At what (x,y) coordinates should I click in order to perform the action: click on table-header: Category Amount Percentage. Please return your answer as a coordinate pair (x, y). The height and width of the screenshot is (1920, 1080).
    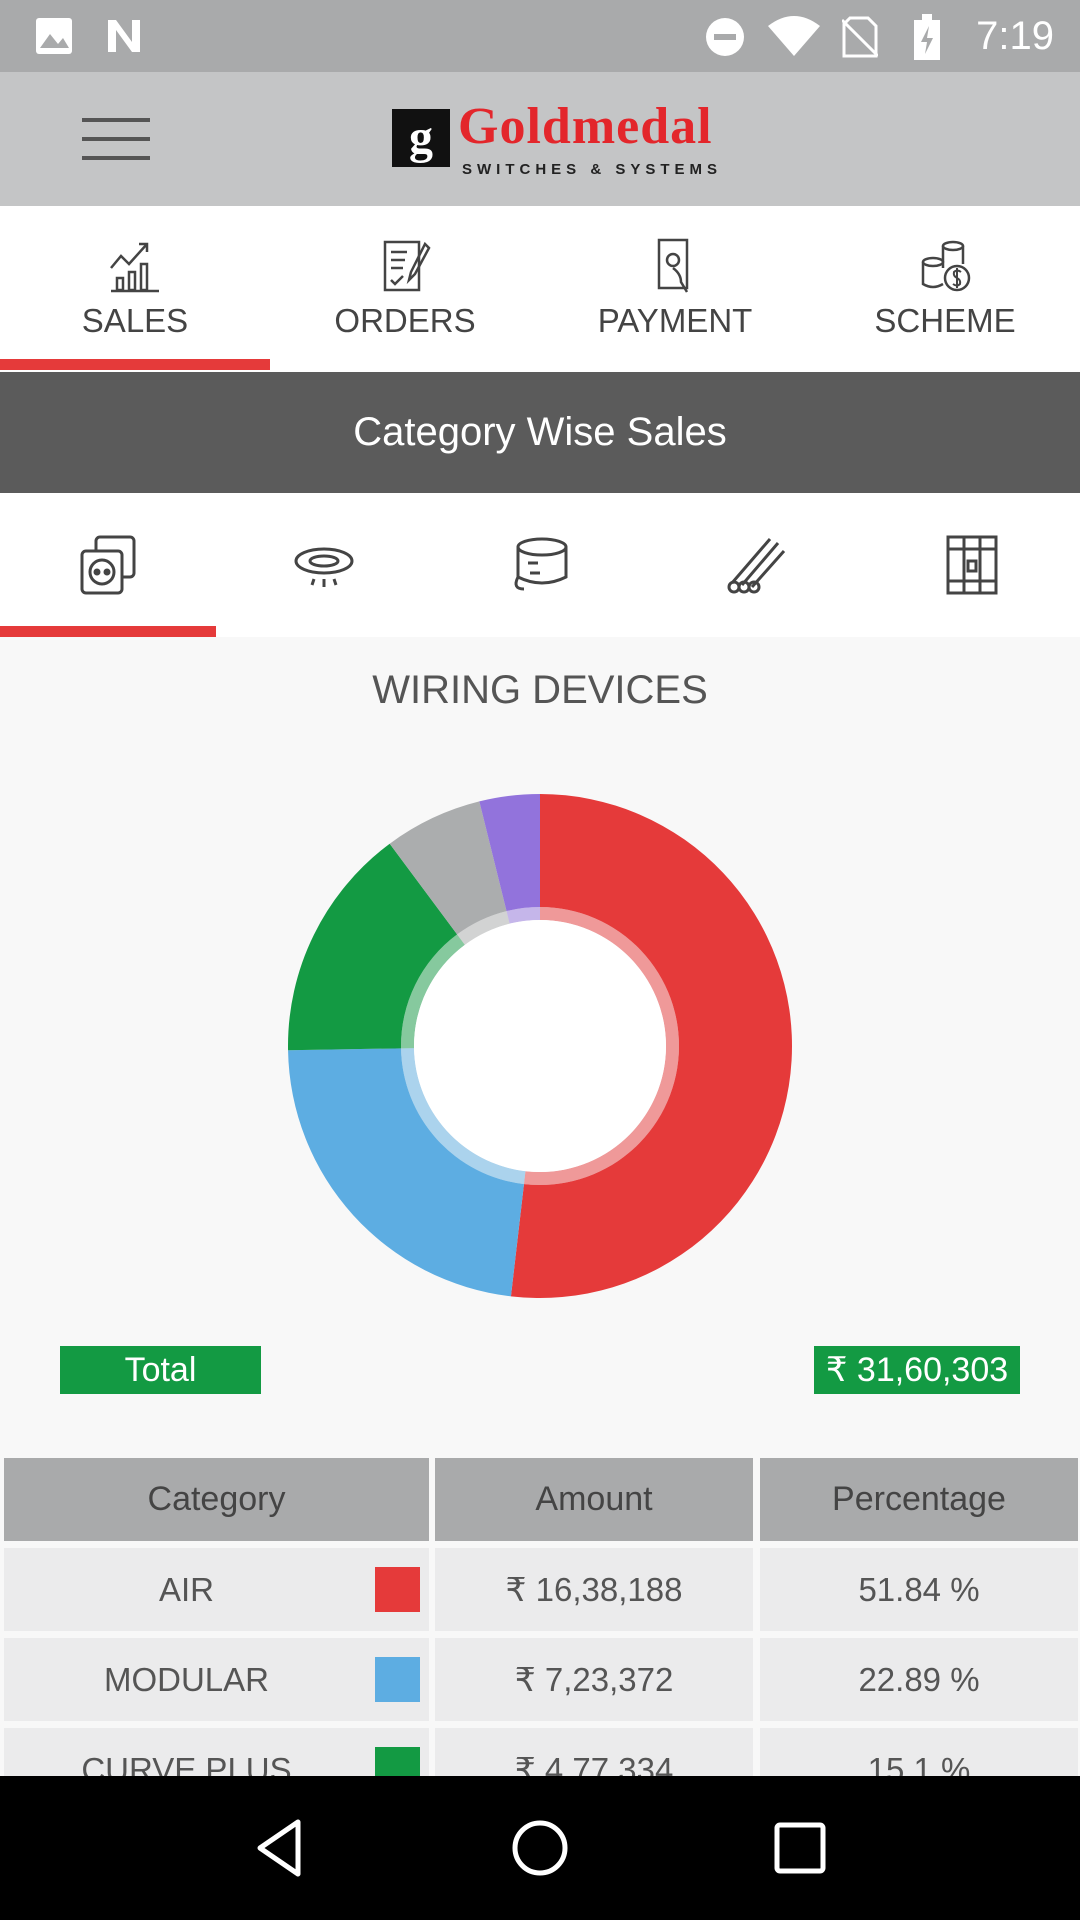
    Looking at the image, I should click on (540, 1499).